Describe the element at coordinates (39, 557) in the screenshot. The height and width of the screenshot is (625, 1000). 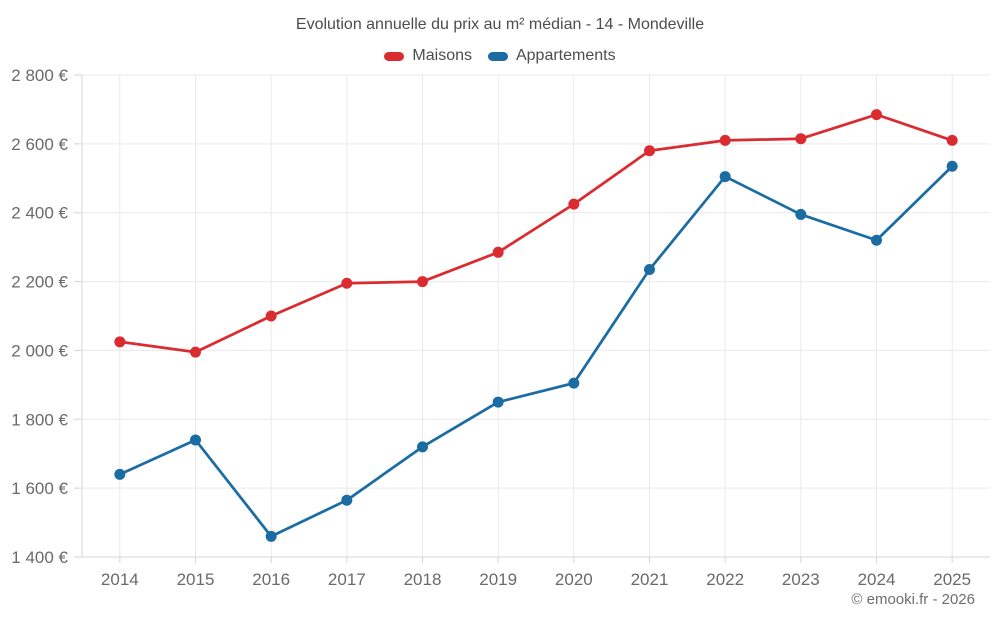
I see `y-axis-label: 1 400 €` at that location.